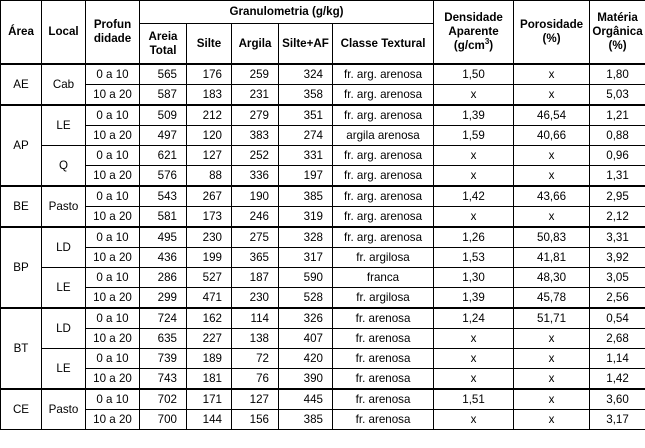 Image resolution: width=645 pixels, height=448 pixels. Describe the element at coordinates (21, 84) in the screenshot. I see `cell-area: AE` at that location.